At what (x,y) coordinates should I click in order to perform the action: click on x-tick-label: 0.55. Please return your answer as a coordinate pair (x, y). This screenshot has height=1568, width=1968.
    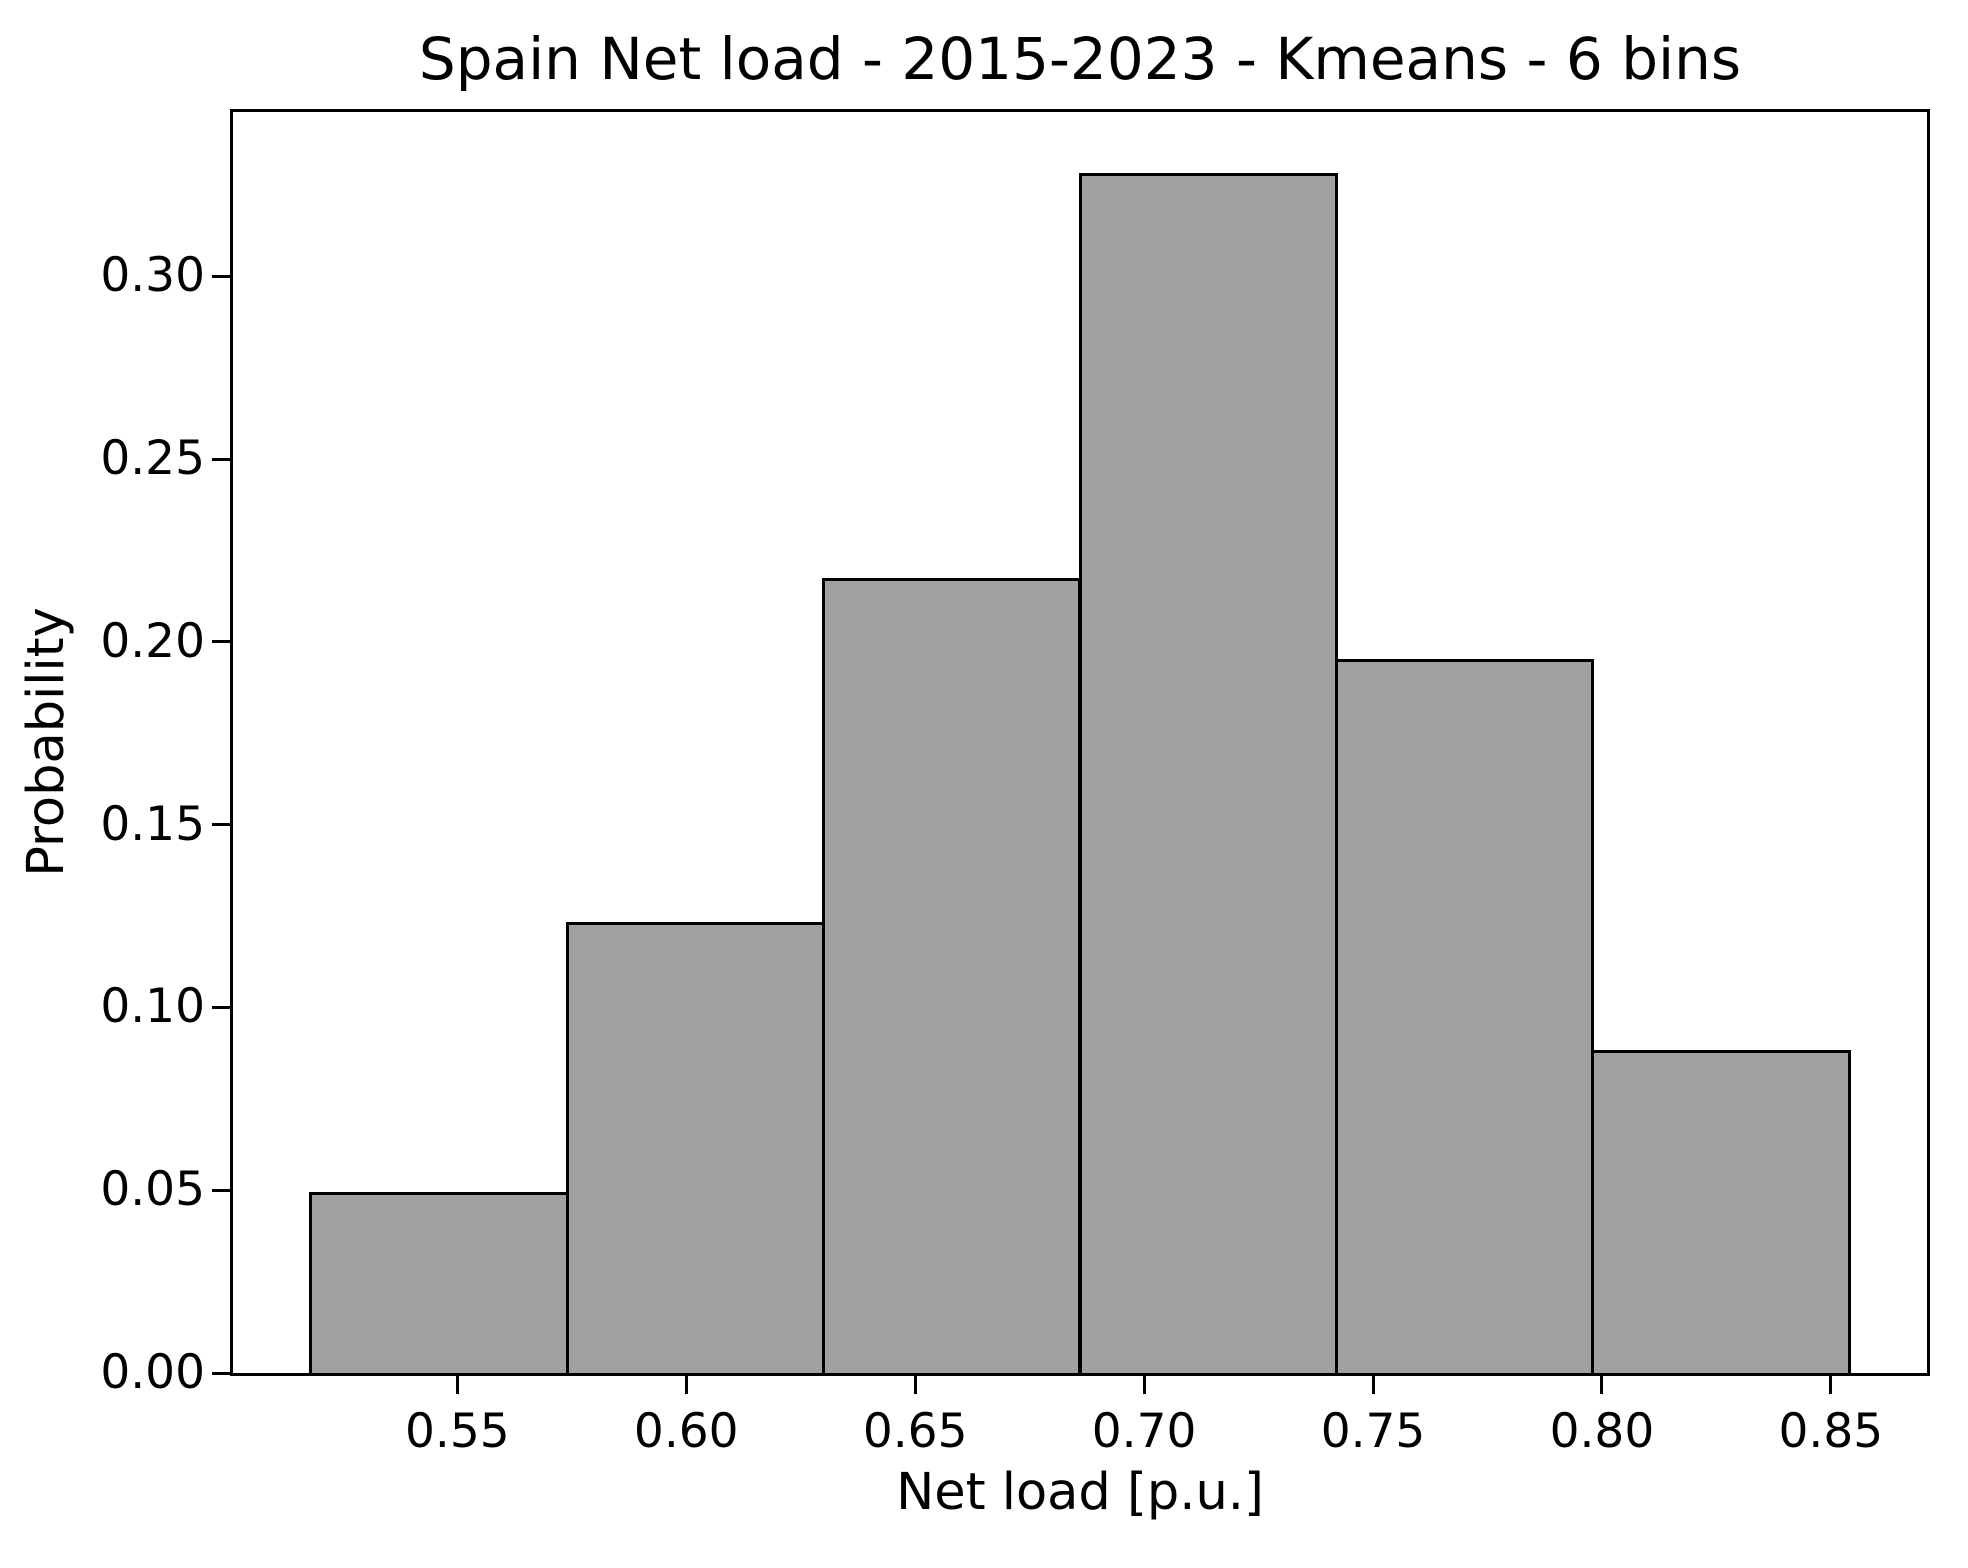
    Looking at the image, I should click on (457, 1431).